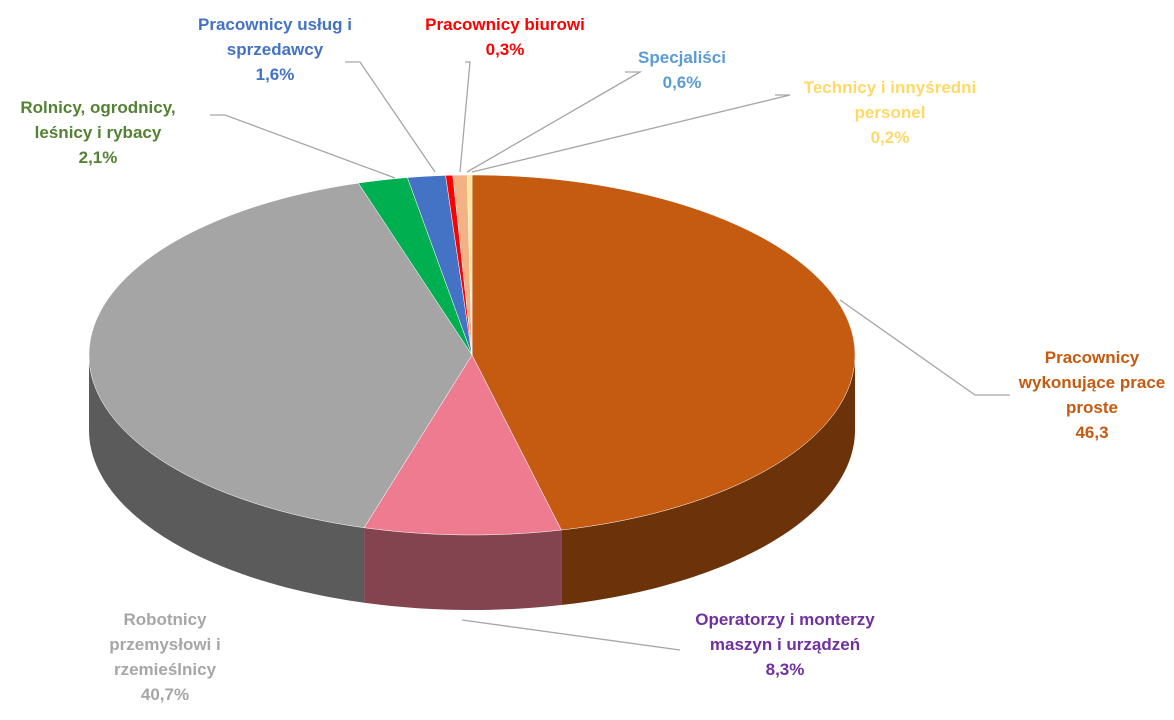 The width and height of the screenshot is (1174, 720). What do you see at coordinates (98, 120) in the screenshot?
I see `label-name: Rolnicy, ogrodnicy, leśnicy i rybacy` at bounding box center [98, 120].